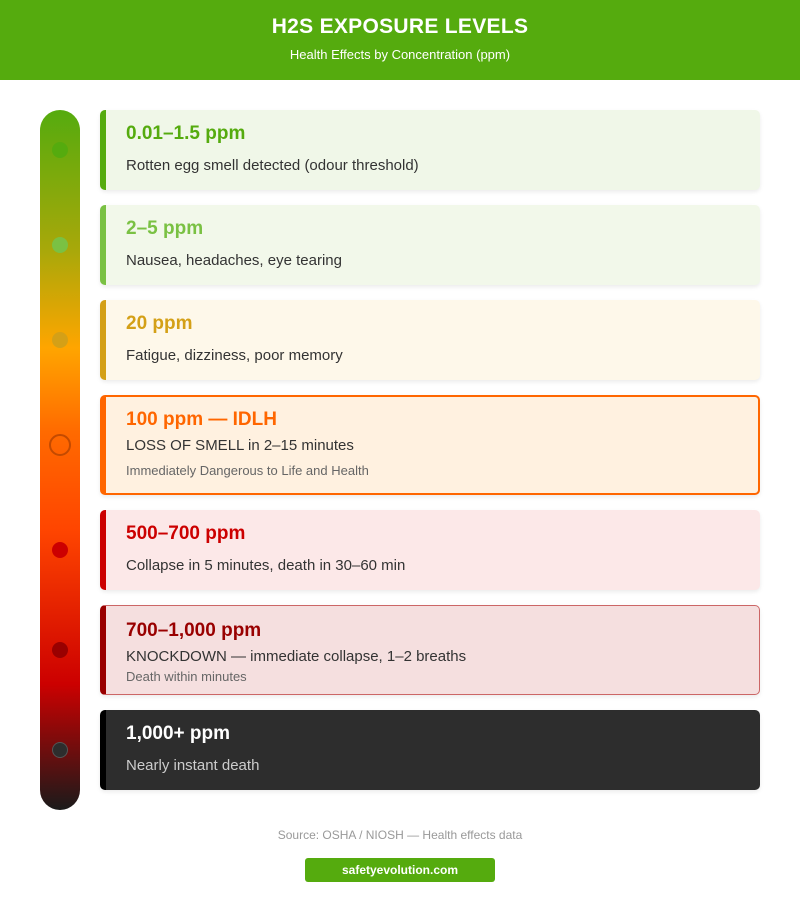 This screenshot has width=800, height=900. What do you see at coordinates (400, 26) in the screenshot?
I see `title: H2S EXPOSURE LEVELS` at bounding box center [400, 26].